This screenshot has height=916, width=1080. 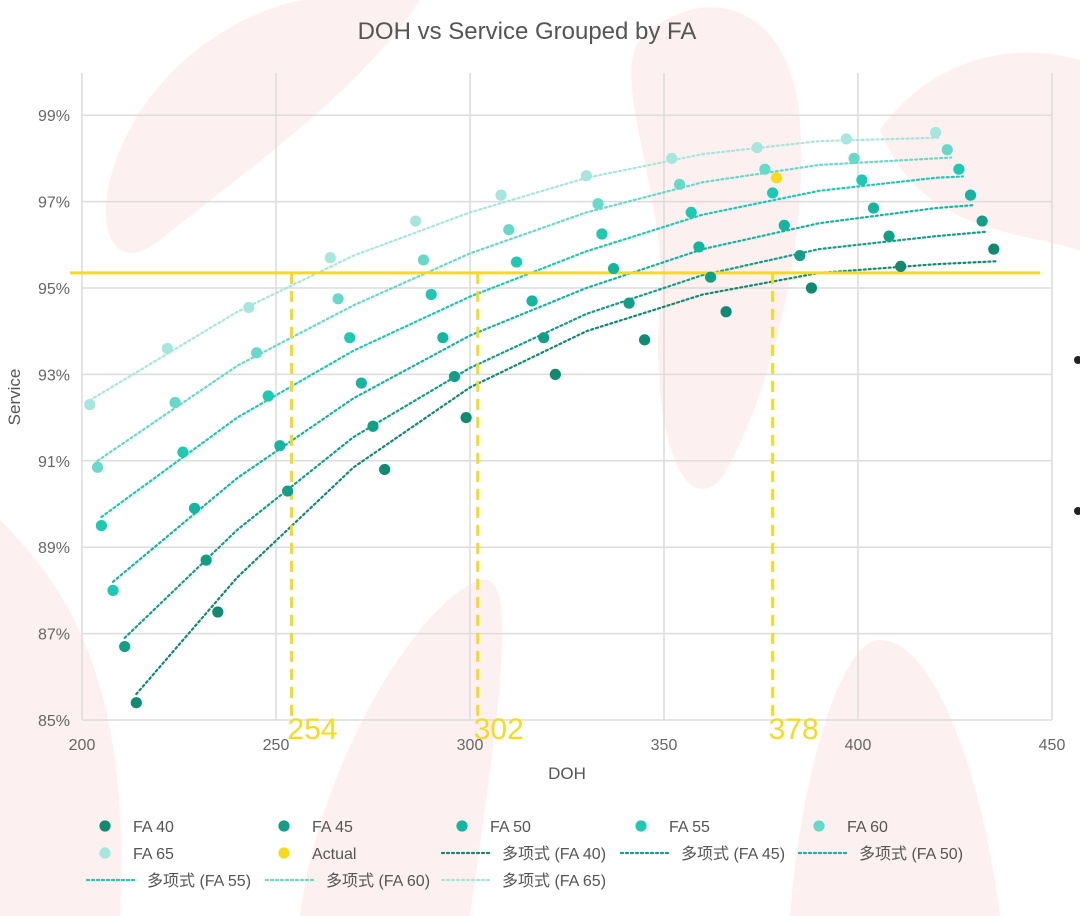 I want to click on y-tick-label: 99%, so click(x=54, y=116).